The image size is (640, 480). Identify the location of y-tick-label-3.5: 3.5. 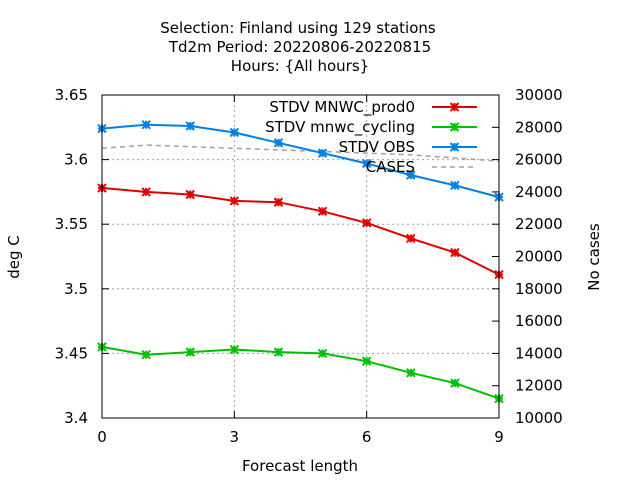
(76, 289).